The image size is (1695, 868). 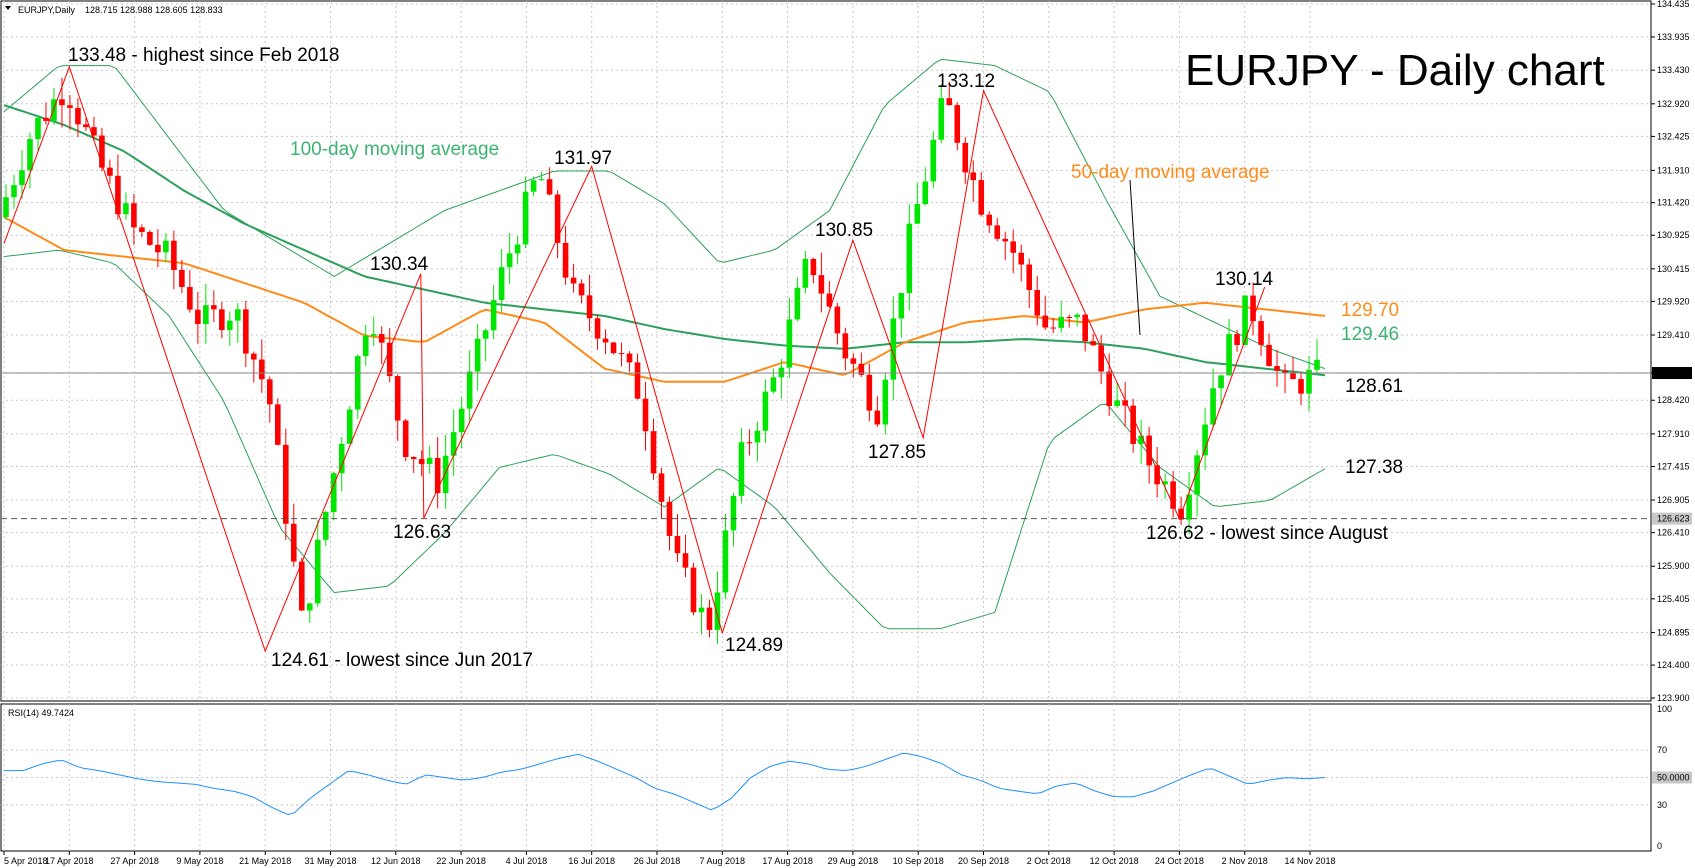 What do you see at coordinates (1673, 269) in the screenshot?
I see `price-tick-label: 130.415` at bounding box center [1673, 269].